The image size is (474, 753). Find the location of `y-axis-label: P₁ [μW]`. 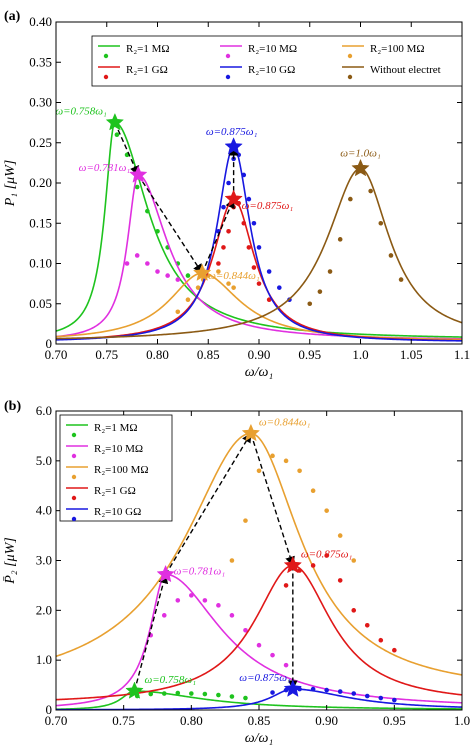

y-axis-label: P₁ [μW] is located at coordinates (10, 184).